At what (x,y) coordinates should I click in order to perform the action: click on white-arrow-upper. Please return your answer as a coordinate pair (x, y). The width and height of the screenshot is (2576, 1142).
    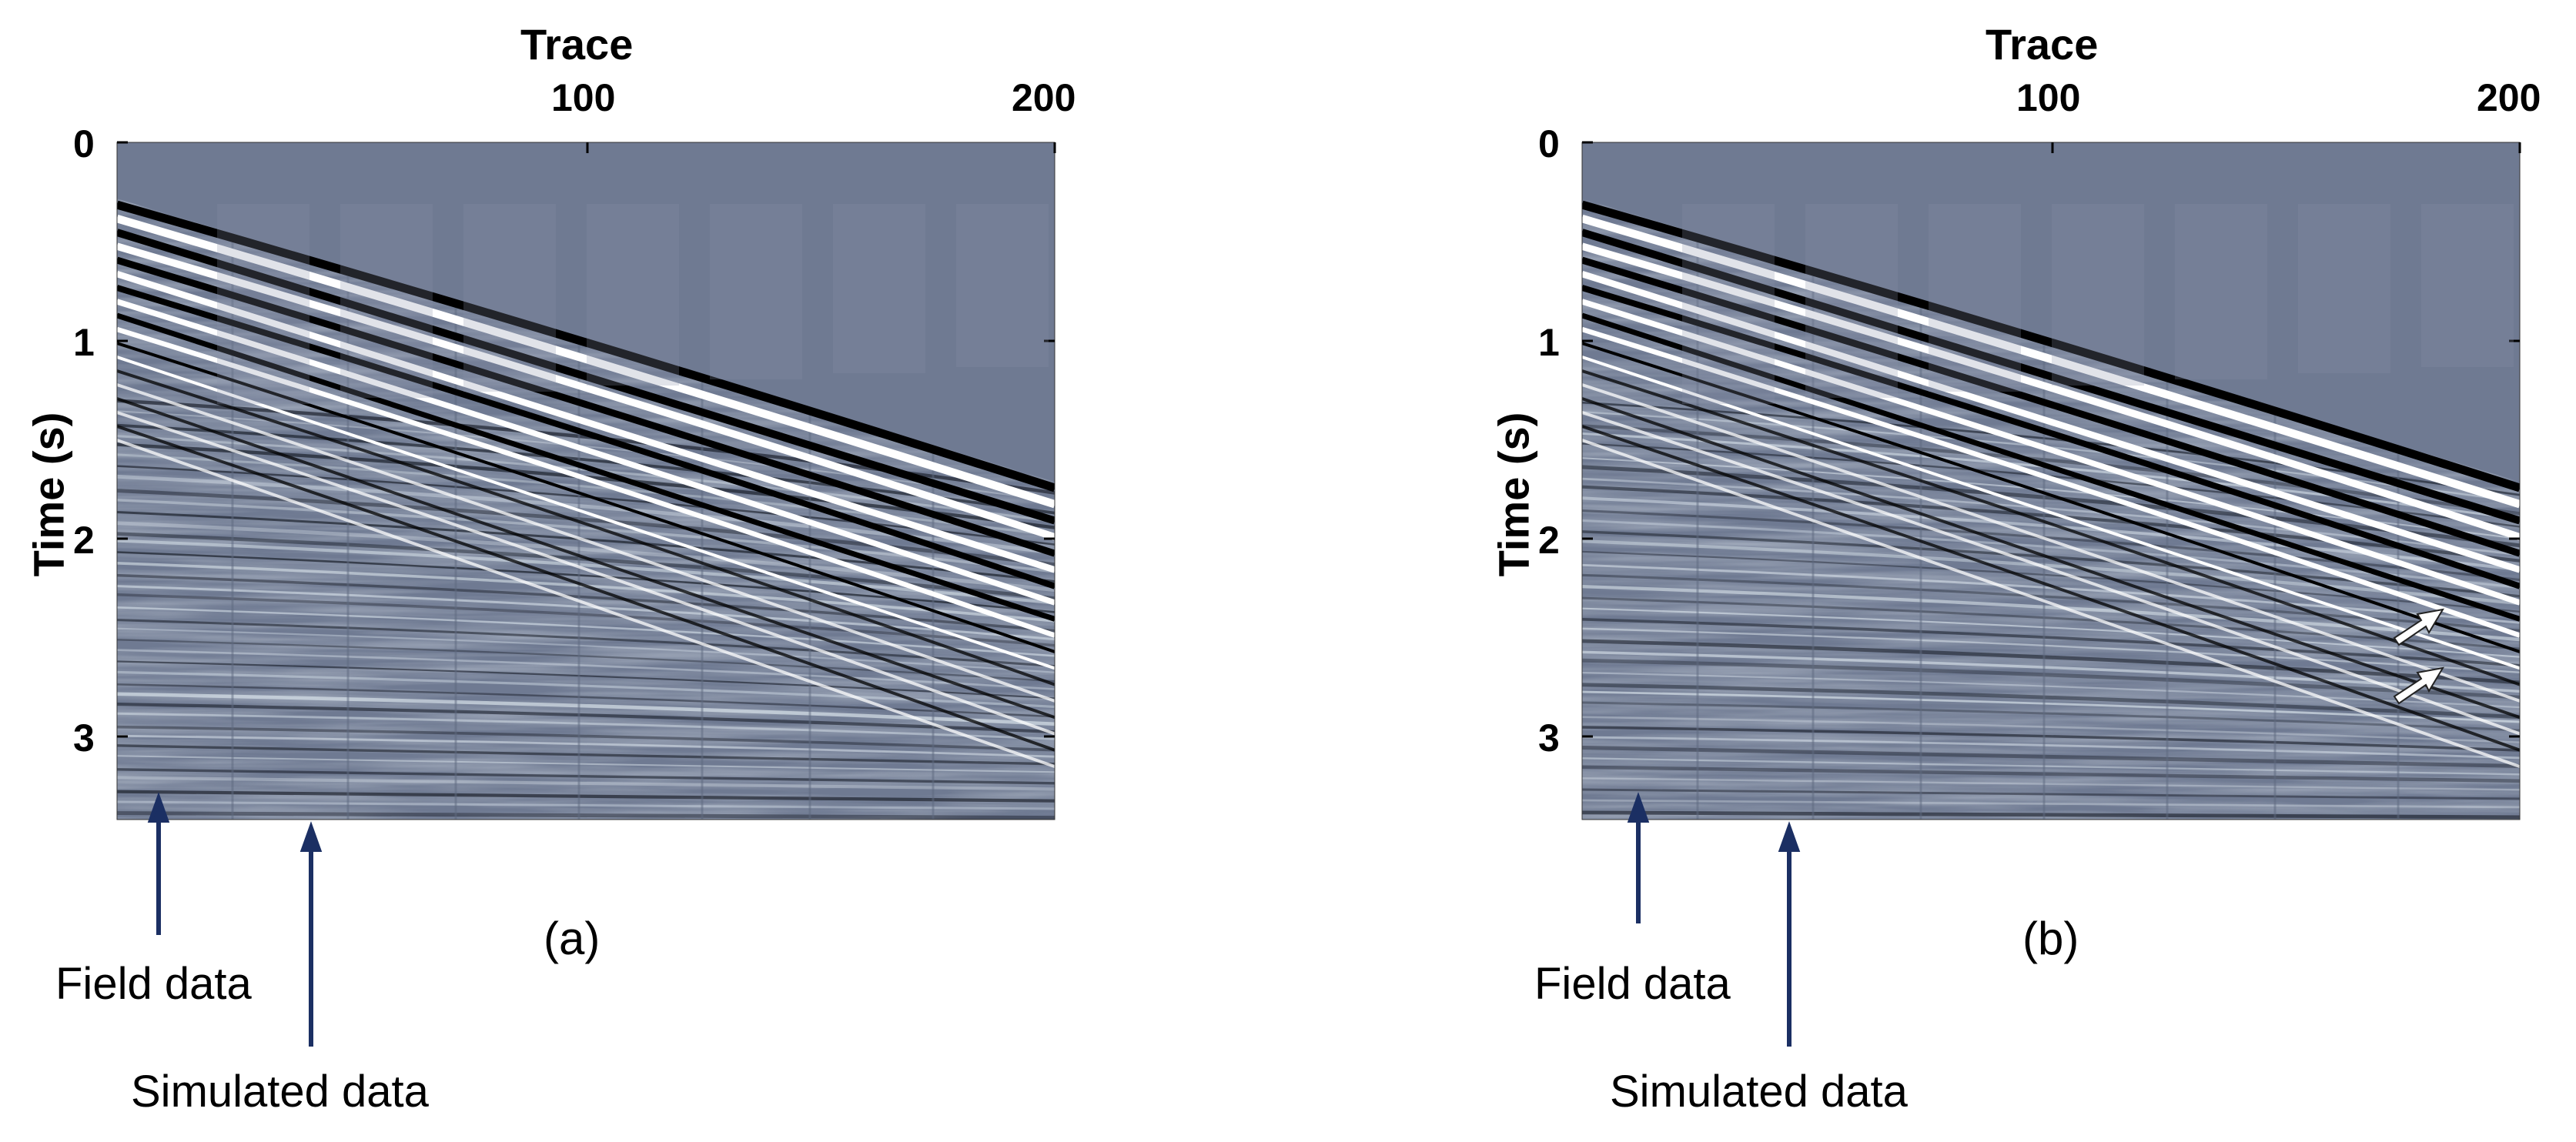
    Looking at the image, I should click on (2418, 627).